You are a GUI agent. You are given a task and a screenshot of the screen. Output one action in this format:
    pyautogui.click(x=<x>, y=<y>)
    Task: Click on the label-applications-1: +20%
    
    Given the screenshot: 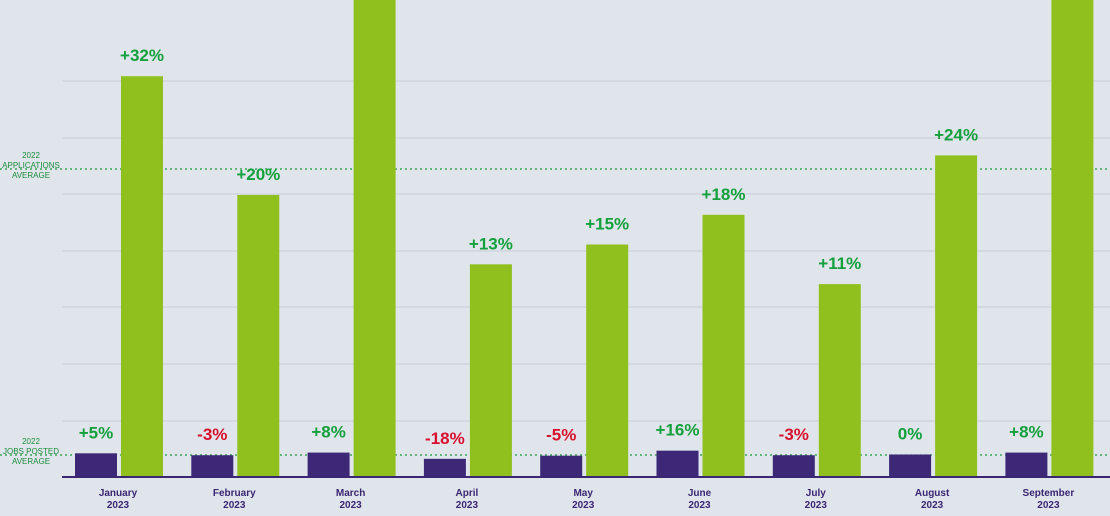 What is the action you would take?
    pyautogui.click(x=258, y=174)
    